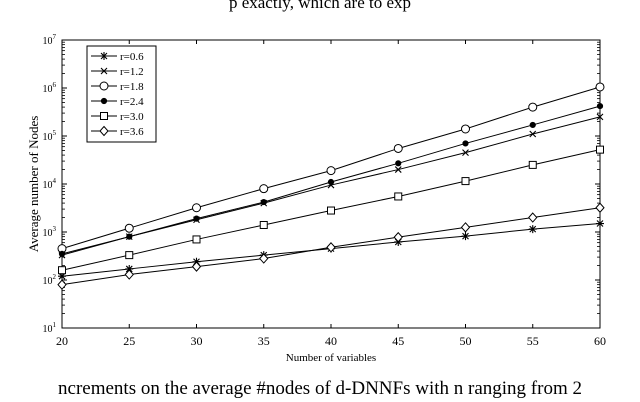  I want to click on legend-label: r=1.8, so click(132, 87).